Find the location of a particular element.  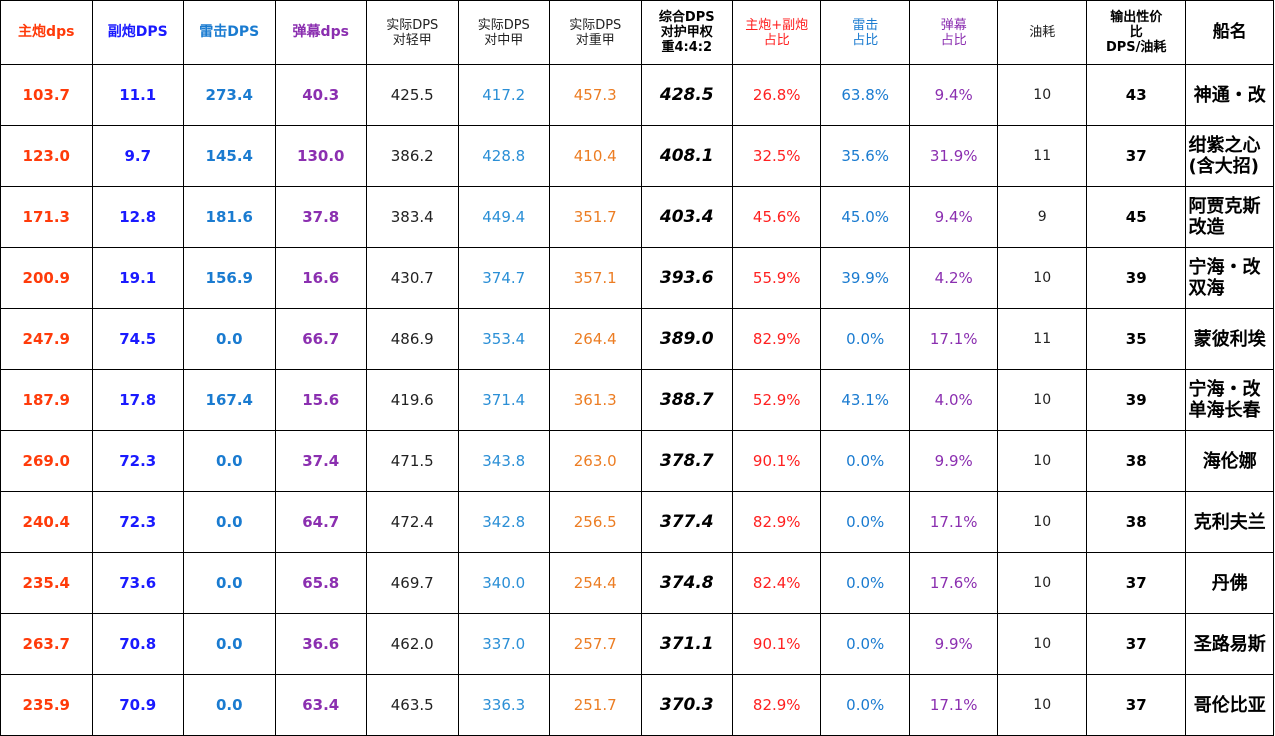

barrage-dps-cell: 40.3 is located at coordinates (320, 95).